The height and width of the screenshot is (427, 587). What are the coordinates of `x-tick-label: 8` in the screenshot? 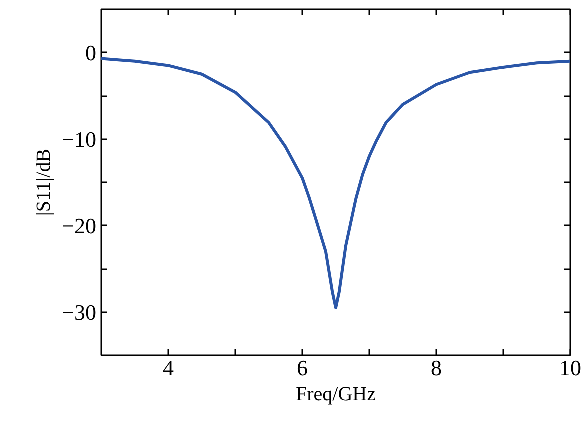 It's located at (436, 368).